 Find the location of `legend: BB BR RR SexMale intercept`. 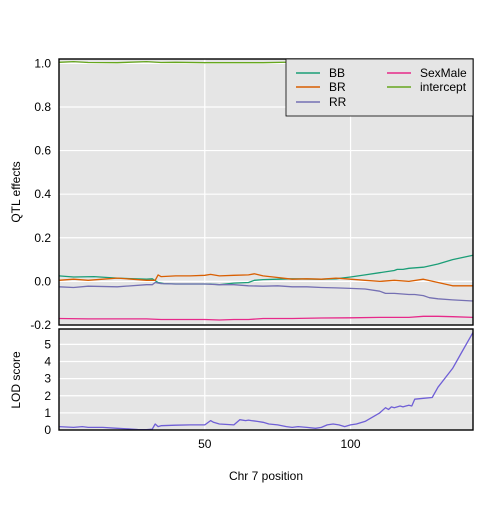

legend: BB BR RR SexMale intercept is located at coordinates (379, 87).